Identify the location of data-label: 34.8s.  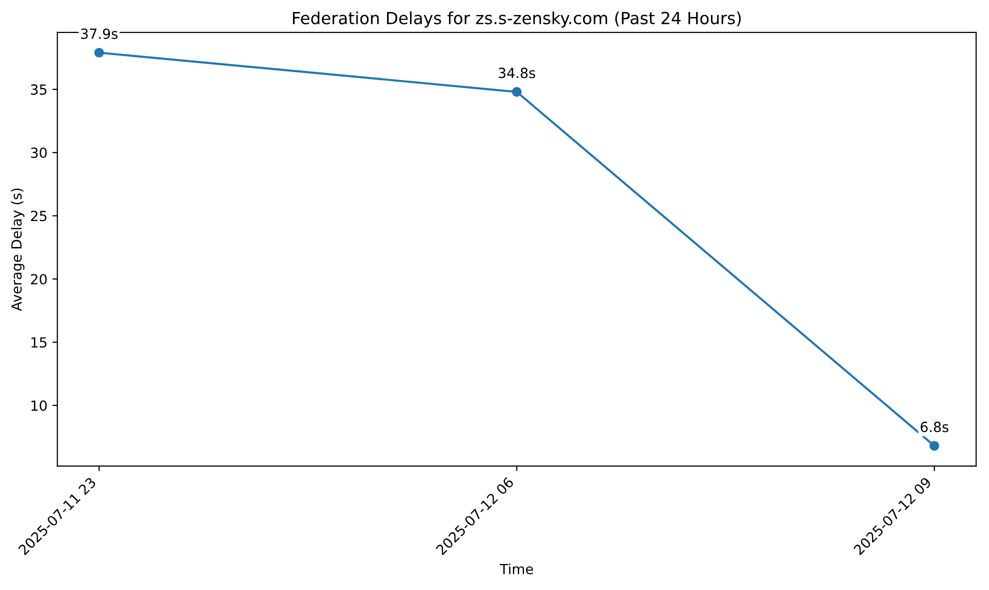
(517, 73).